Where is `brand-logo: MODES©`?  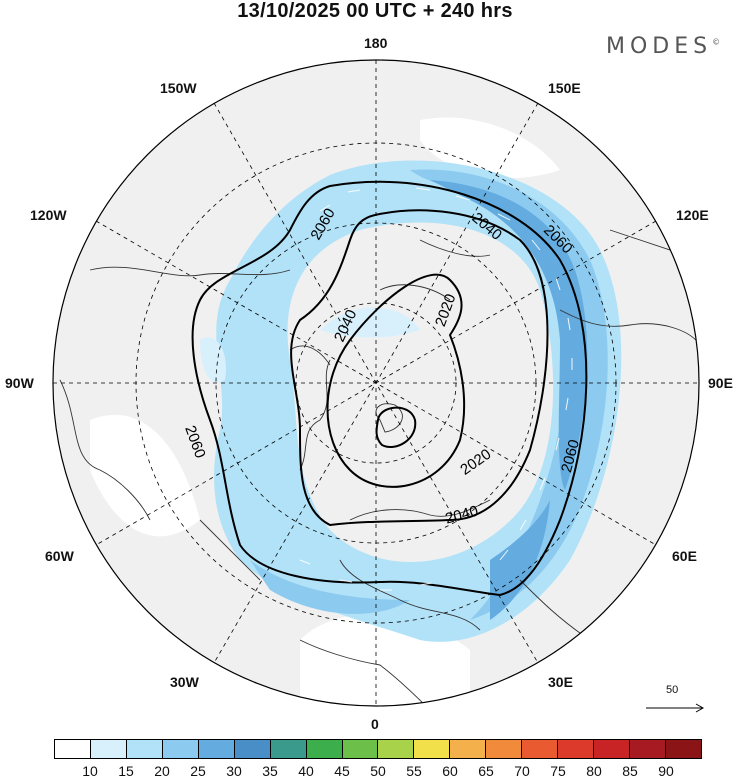 brand-logo: MODES© is located at coordinates (663, 46).